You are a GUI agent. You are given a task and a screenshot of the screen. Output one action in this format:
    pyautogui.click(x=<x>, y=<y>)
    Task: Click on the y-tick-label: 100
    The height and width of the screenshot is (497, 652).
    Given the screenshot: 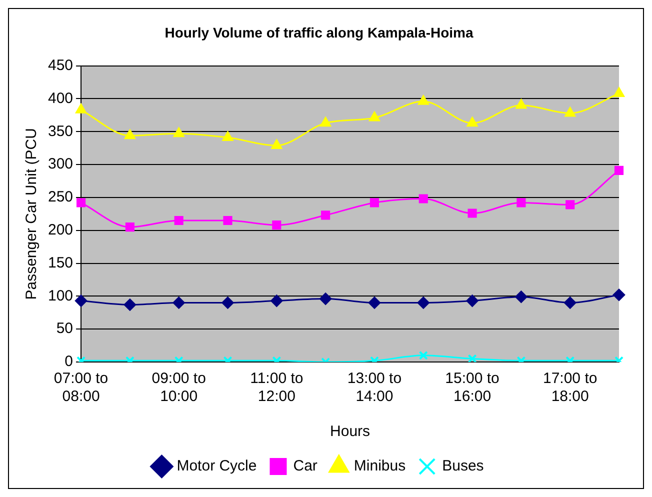 What is the action you would take?
    pyautogui.click(x=61, y=295)
    